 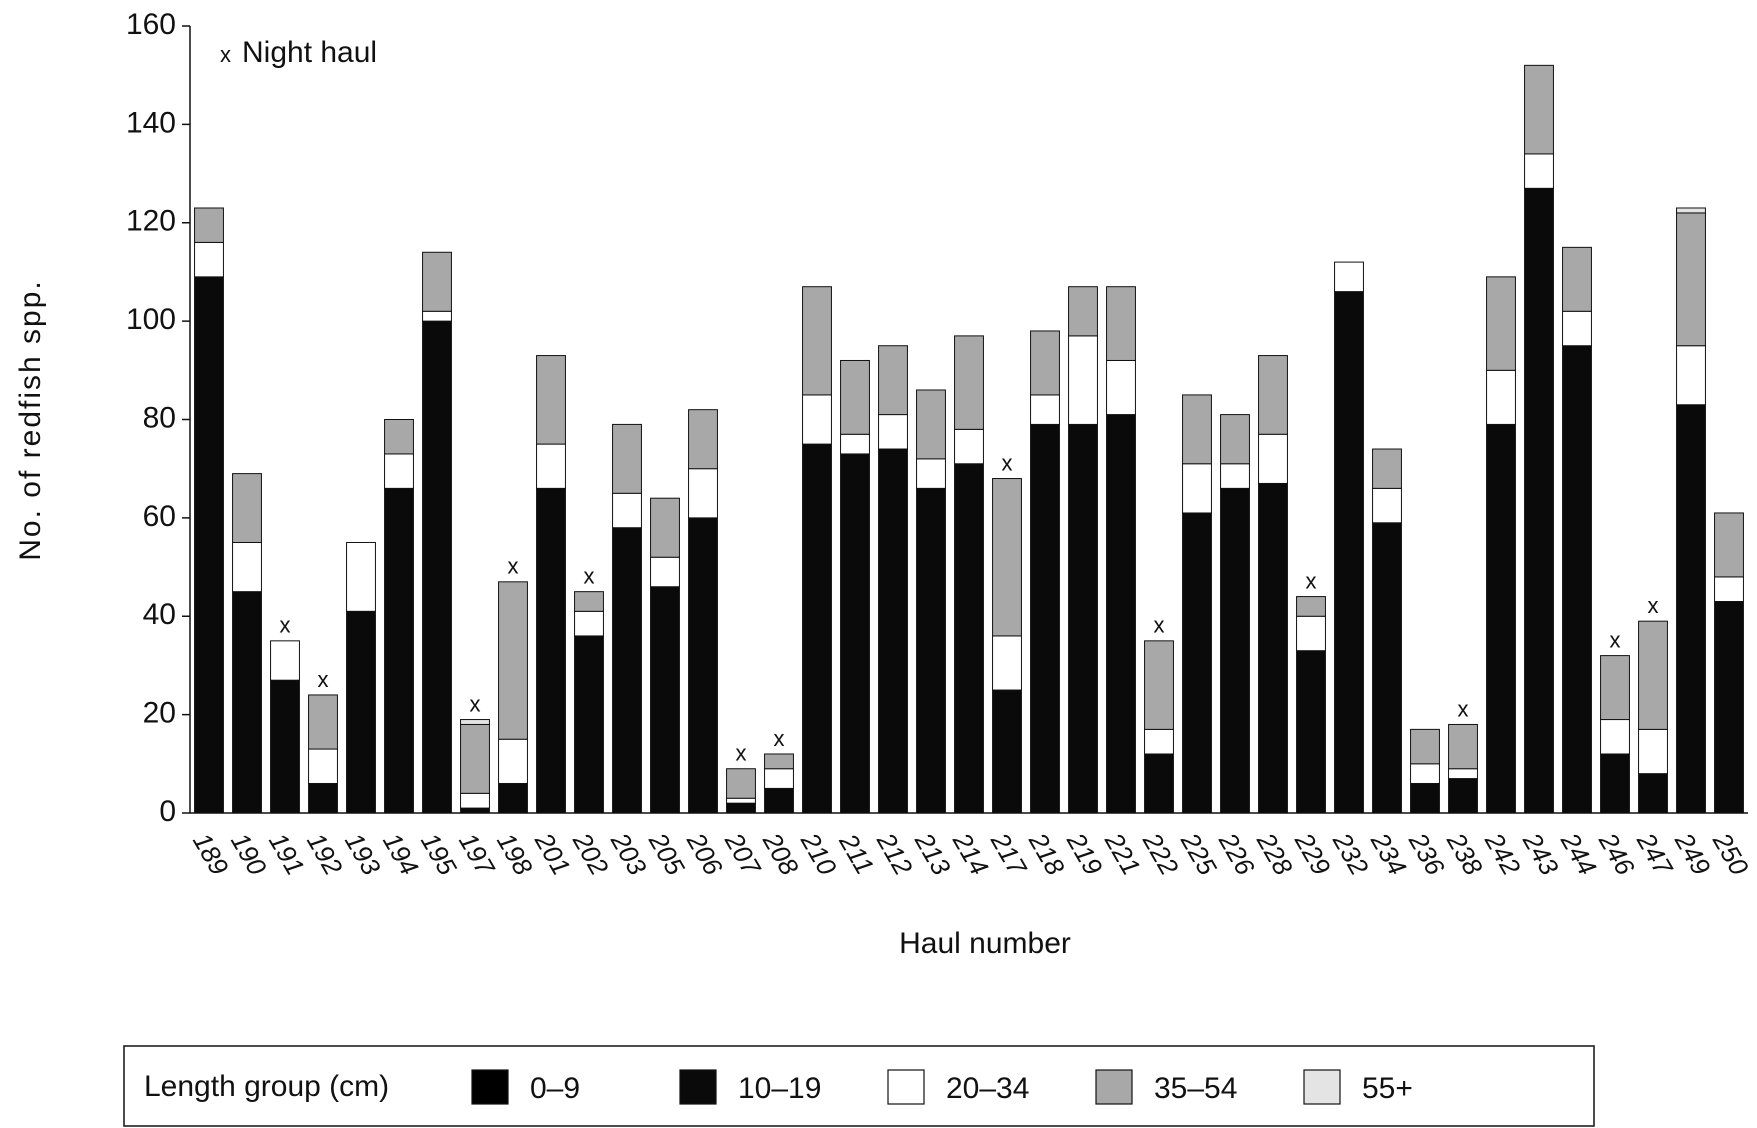 I want to click on x-tick-label: 206, so click(x=705, y=854).